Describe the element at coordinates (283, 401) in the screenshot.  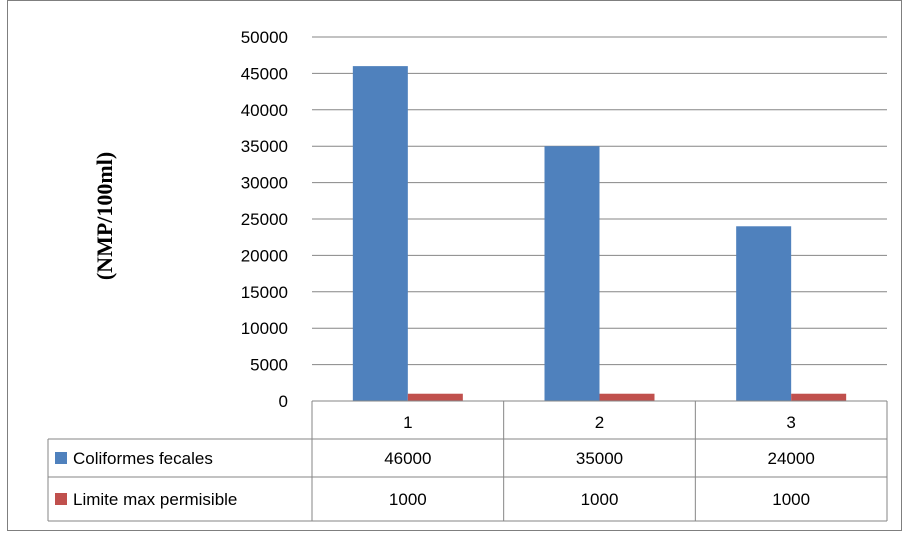
I see `y-tick-label: 0` at that location.